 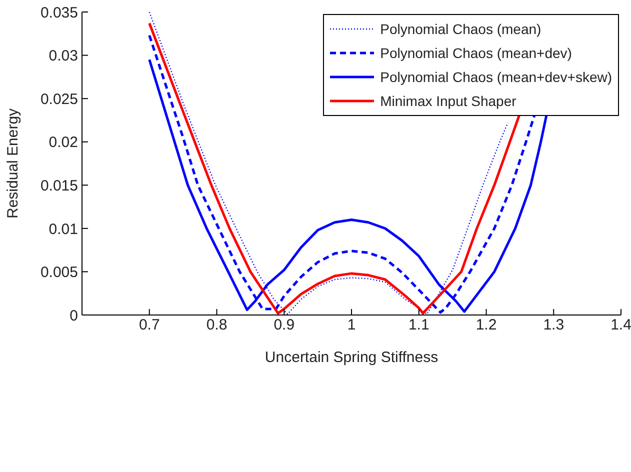 I want to click on y-axis-title: Residual Energy, so click(x=13, y=163).